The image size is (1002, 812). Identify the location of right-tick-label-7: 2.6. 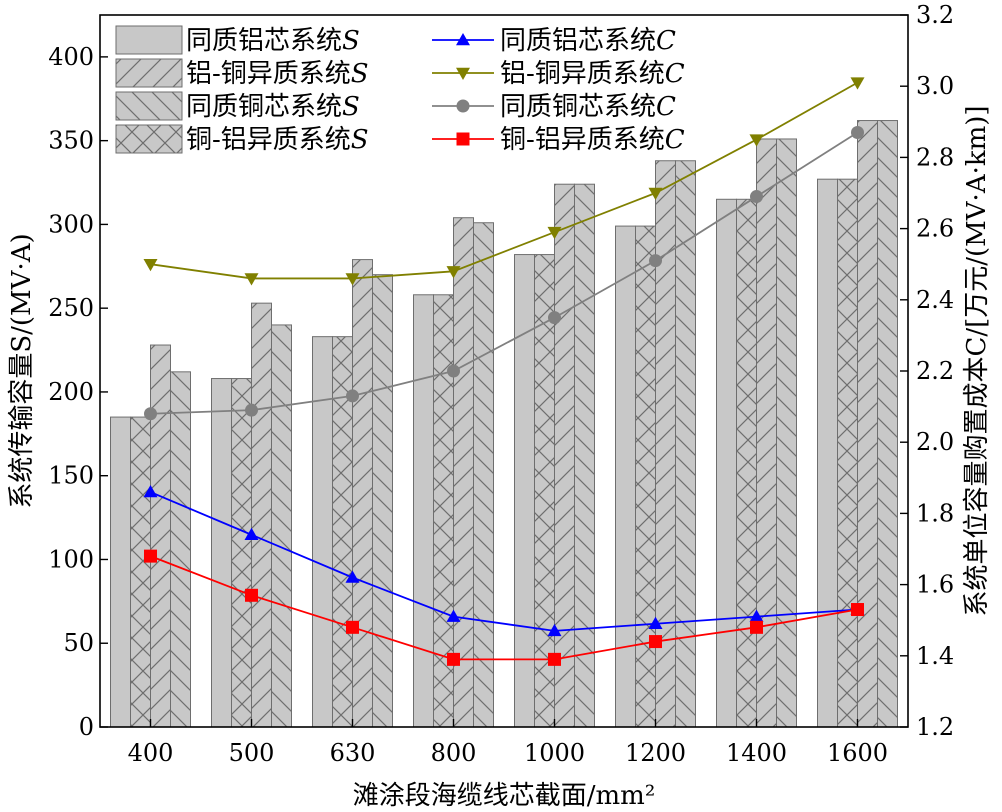
(935, 229).